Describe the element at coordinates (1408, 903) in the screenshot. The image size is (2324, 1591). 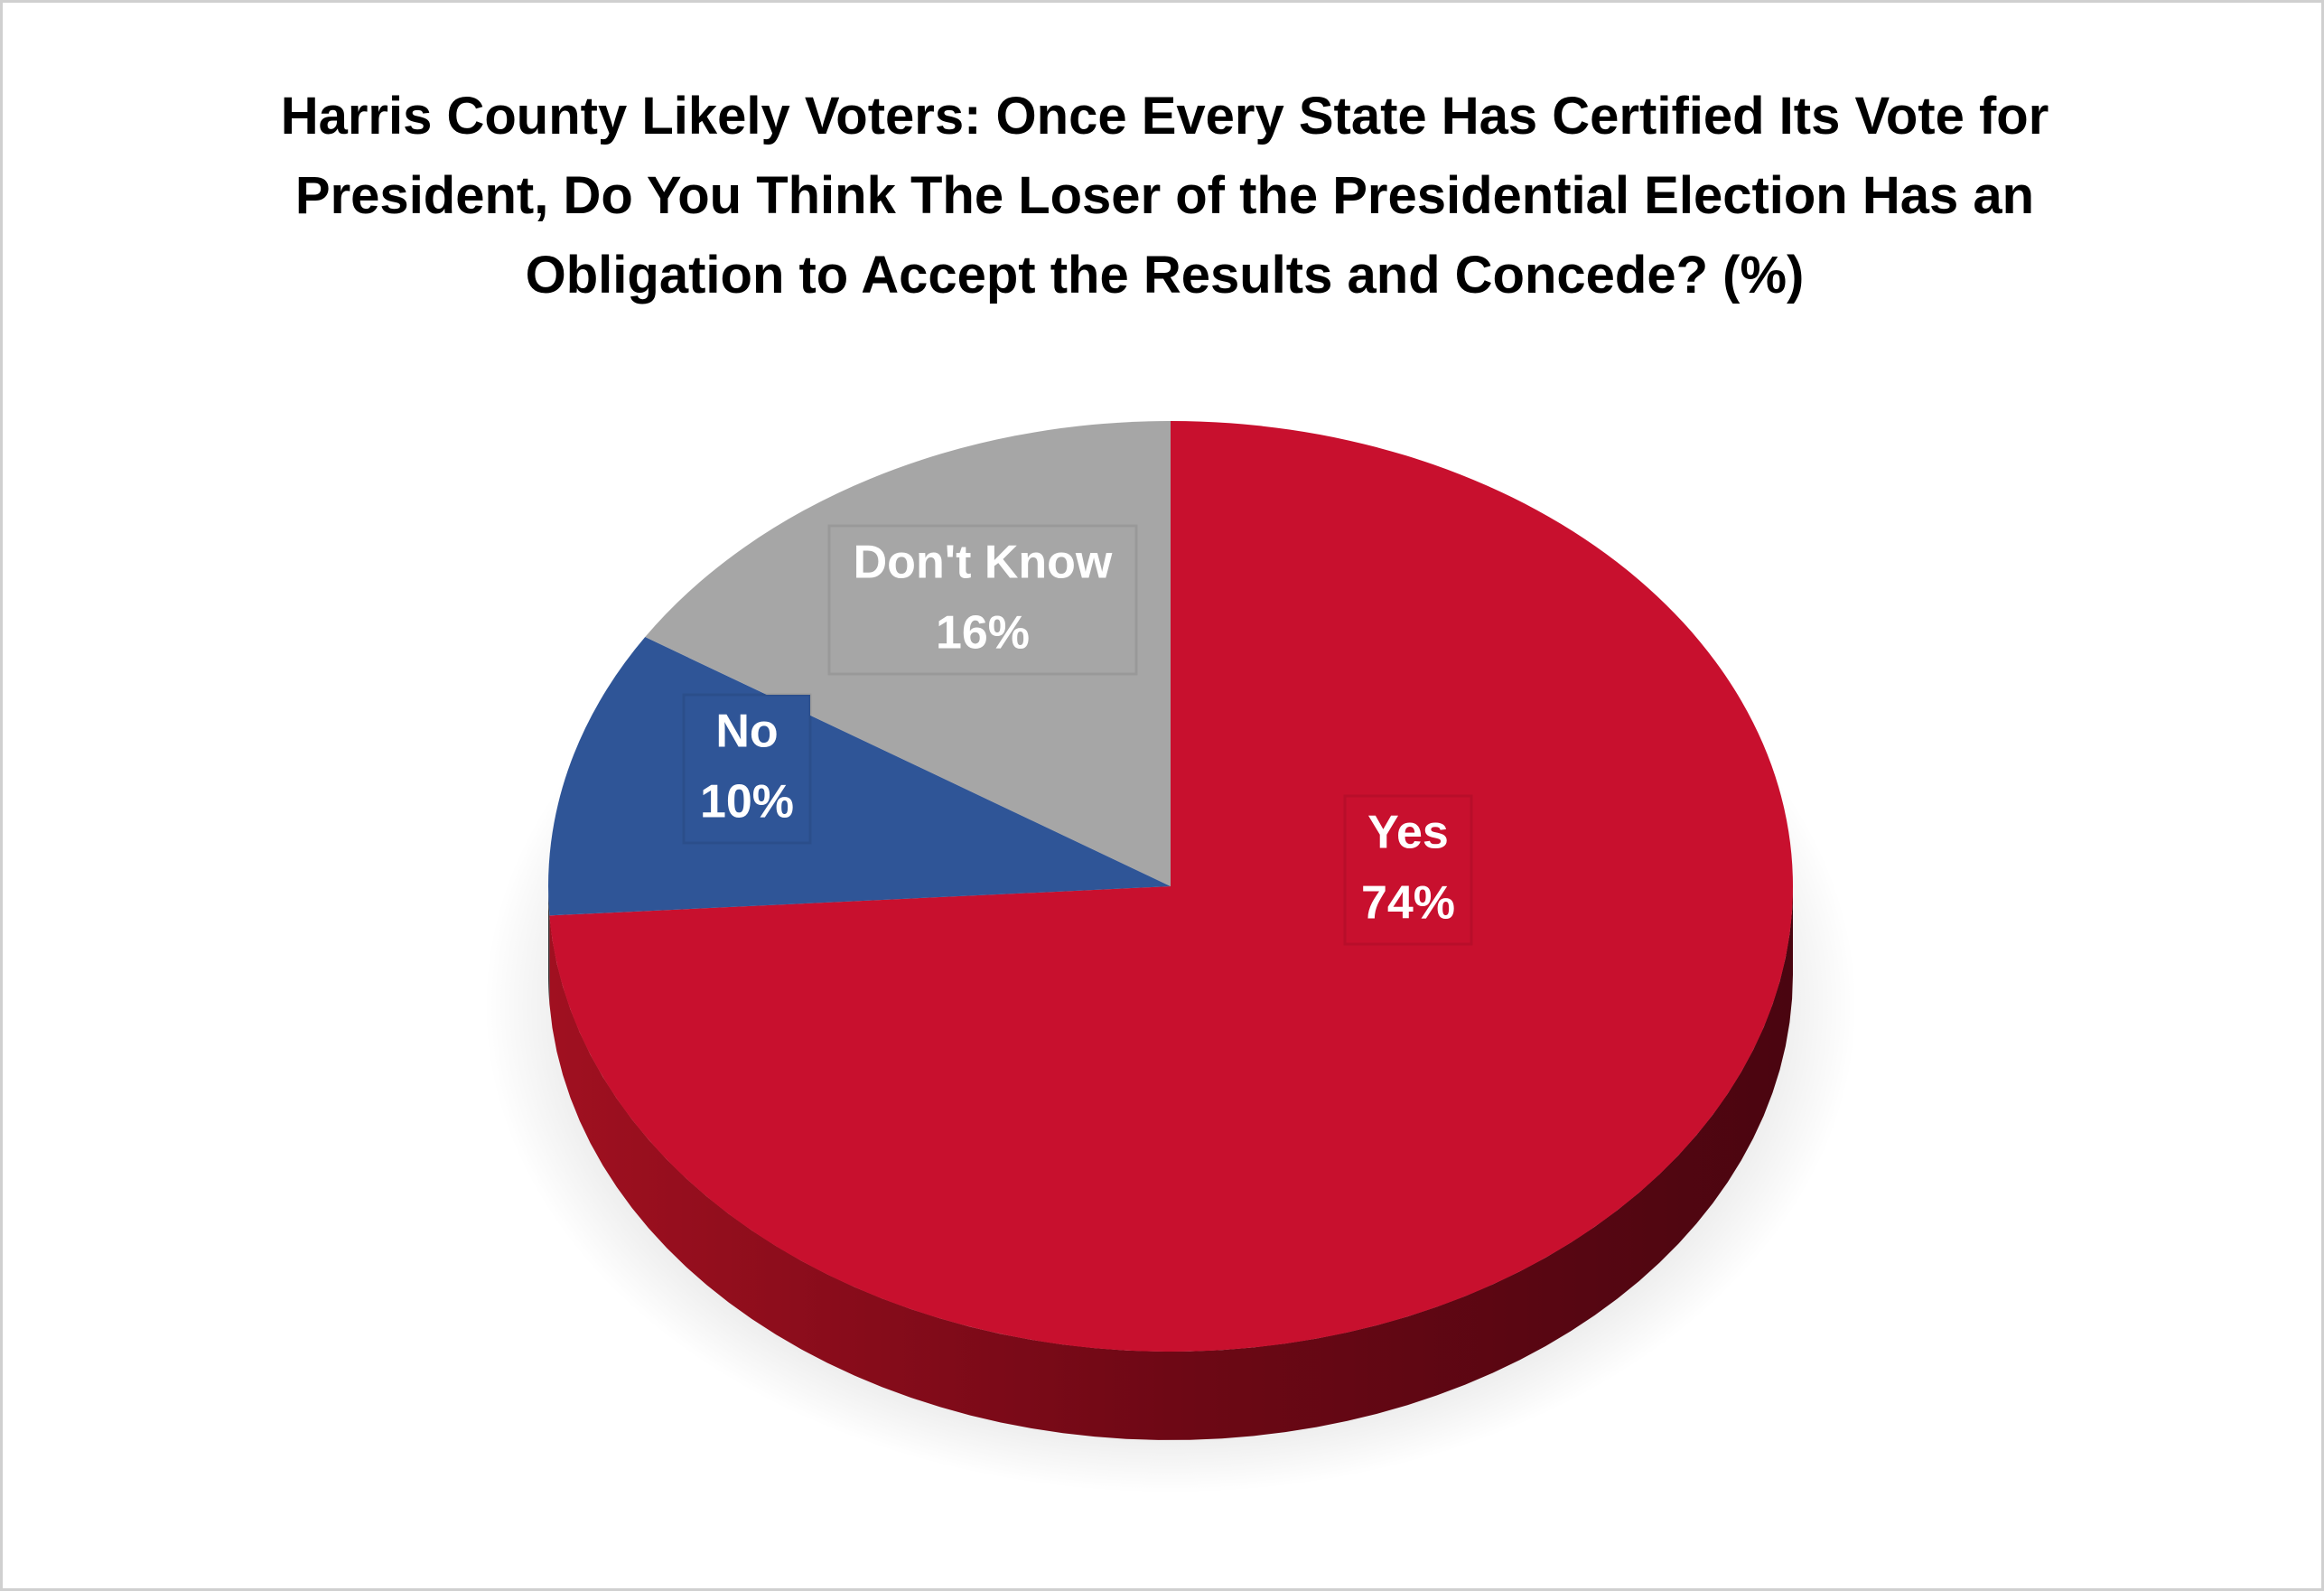
I see `value-label: 74%` at that location.